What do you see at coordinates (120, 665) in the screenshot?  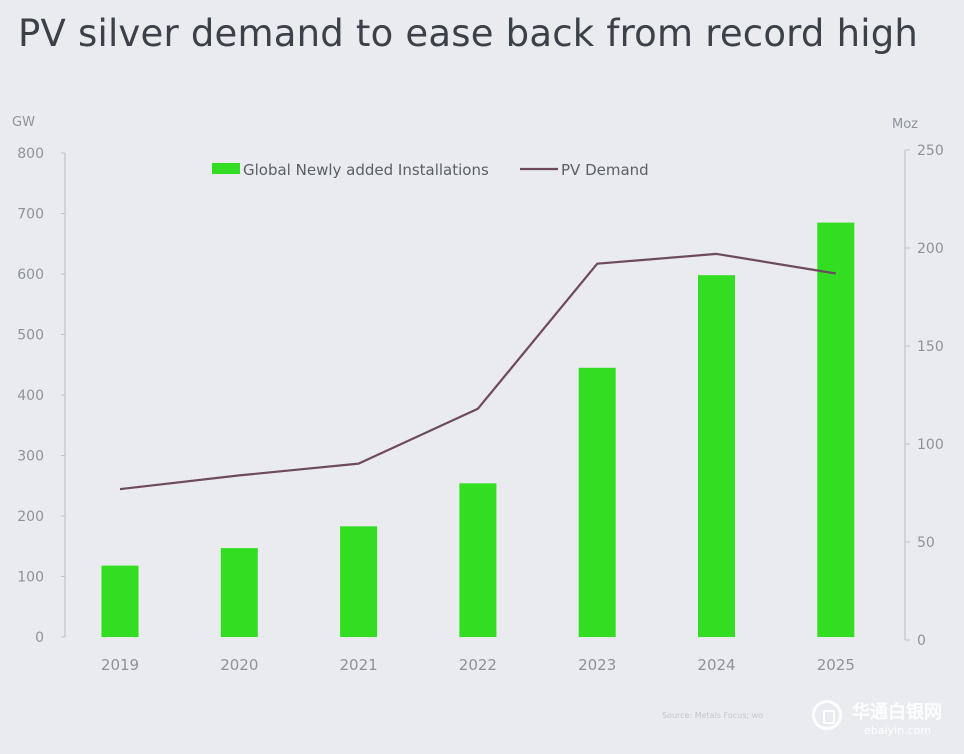 I see `x-tick-label: 2019` at bounding box center [120, 665].